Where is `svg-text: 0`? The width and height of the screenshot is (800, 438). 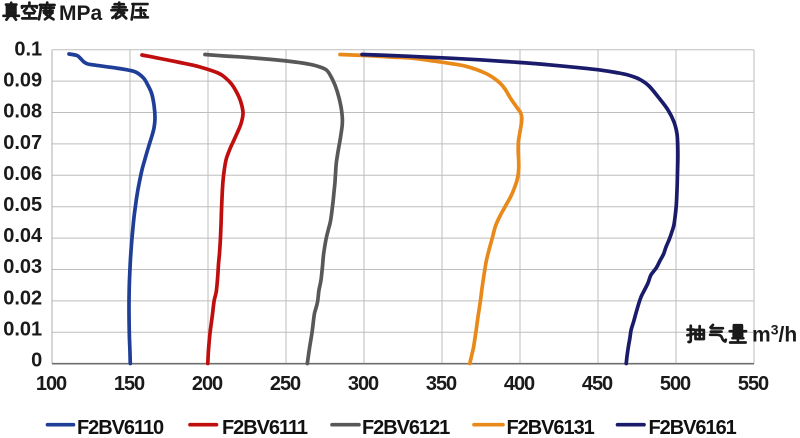 svg-text: 0 is located at coordinates (36, 361).